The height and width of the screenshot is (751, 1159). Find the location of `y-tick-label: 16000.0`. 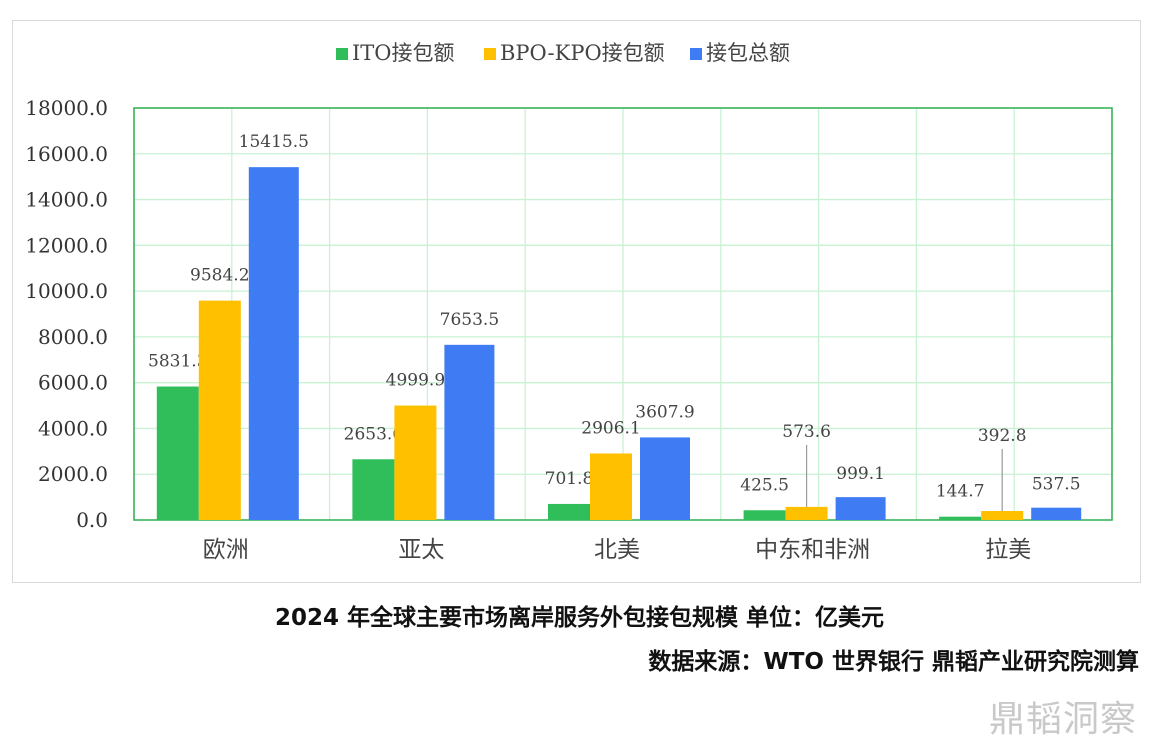

y-tick-label: 16000.0 is located at coordinates (66, 154).